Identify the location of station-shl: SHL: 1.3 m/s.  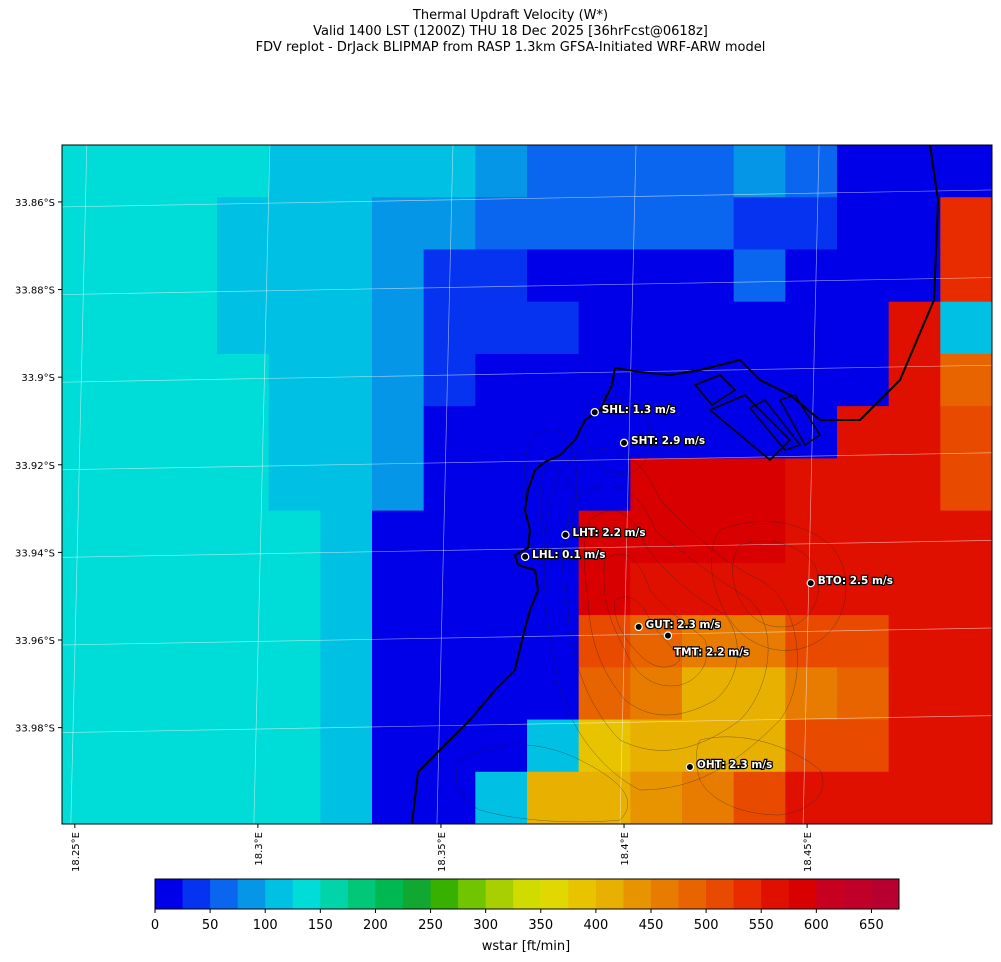
(633, 410).